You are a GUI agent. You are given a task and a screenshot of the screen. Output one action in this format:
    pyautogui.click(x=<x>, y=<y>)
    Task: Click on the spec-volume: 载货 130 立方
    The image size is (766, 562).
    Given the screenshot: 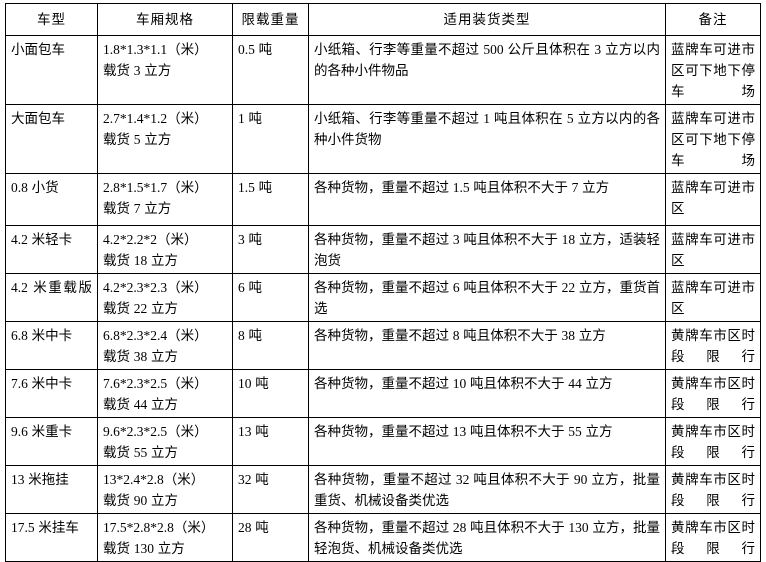 What is the action you would take?
    pyautogui.click(x=144, y=548)
    